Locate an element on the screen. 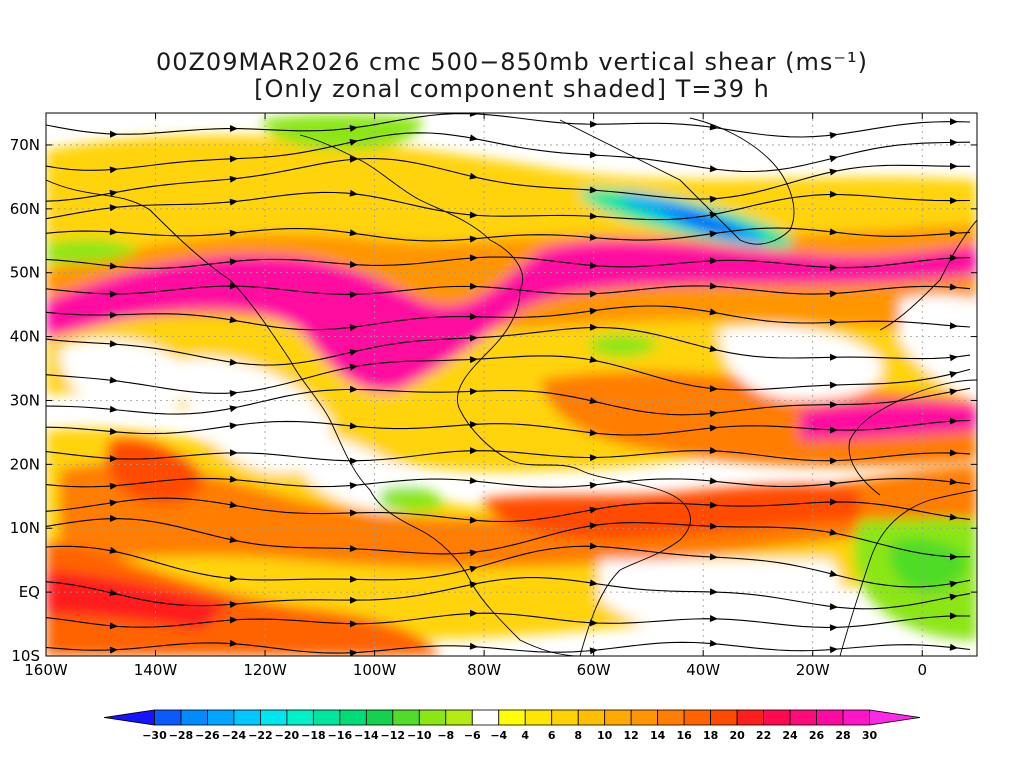 This screenshot has height=768, width=1024. lat-tick-label: 20N is located at coordinates (25, 464).